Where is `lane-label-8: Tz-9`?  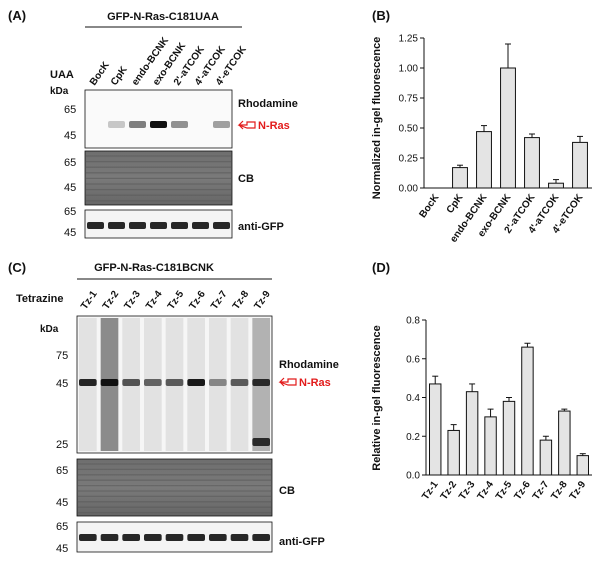
lane-label-8: Tz-9 is located at coordinates (262, 300).